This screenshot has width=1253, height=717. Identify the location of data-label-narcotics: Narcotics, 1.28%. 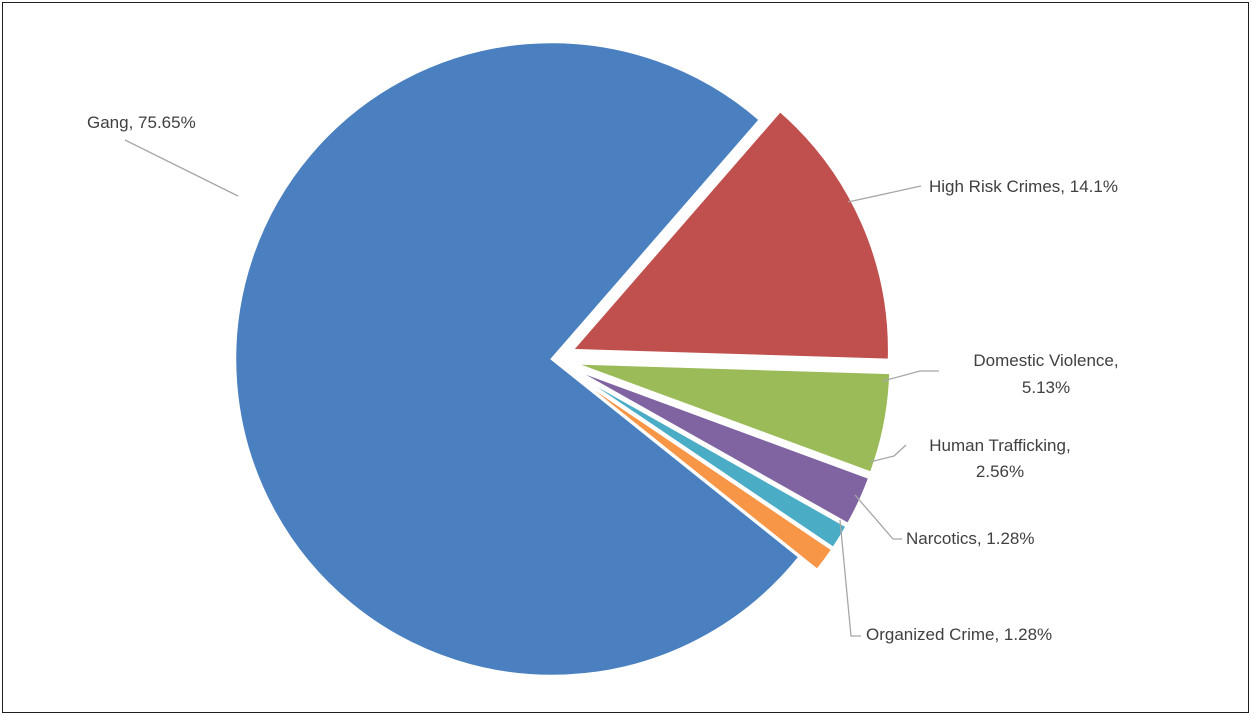
(970, 538).